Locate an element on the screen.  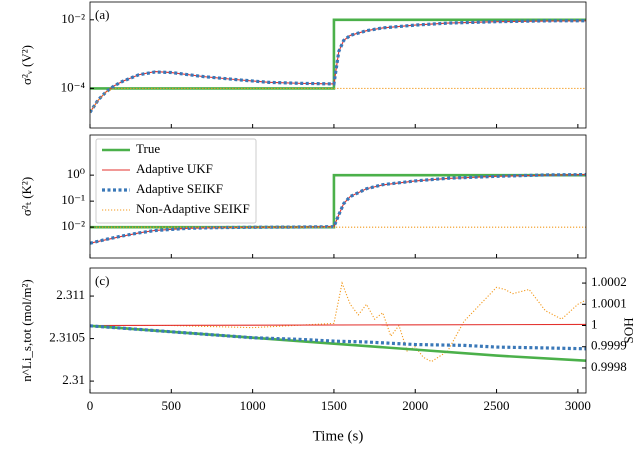
legend-label: Non-Adaptive SEIKF is located at coordinates (193, 208).